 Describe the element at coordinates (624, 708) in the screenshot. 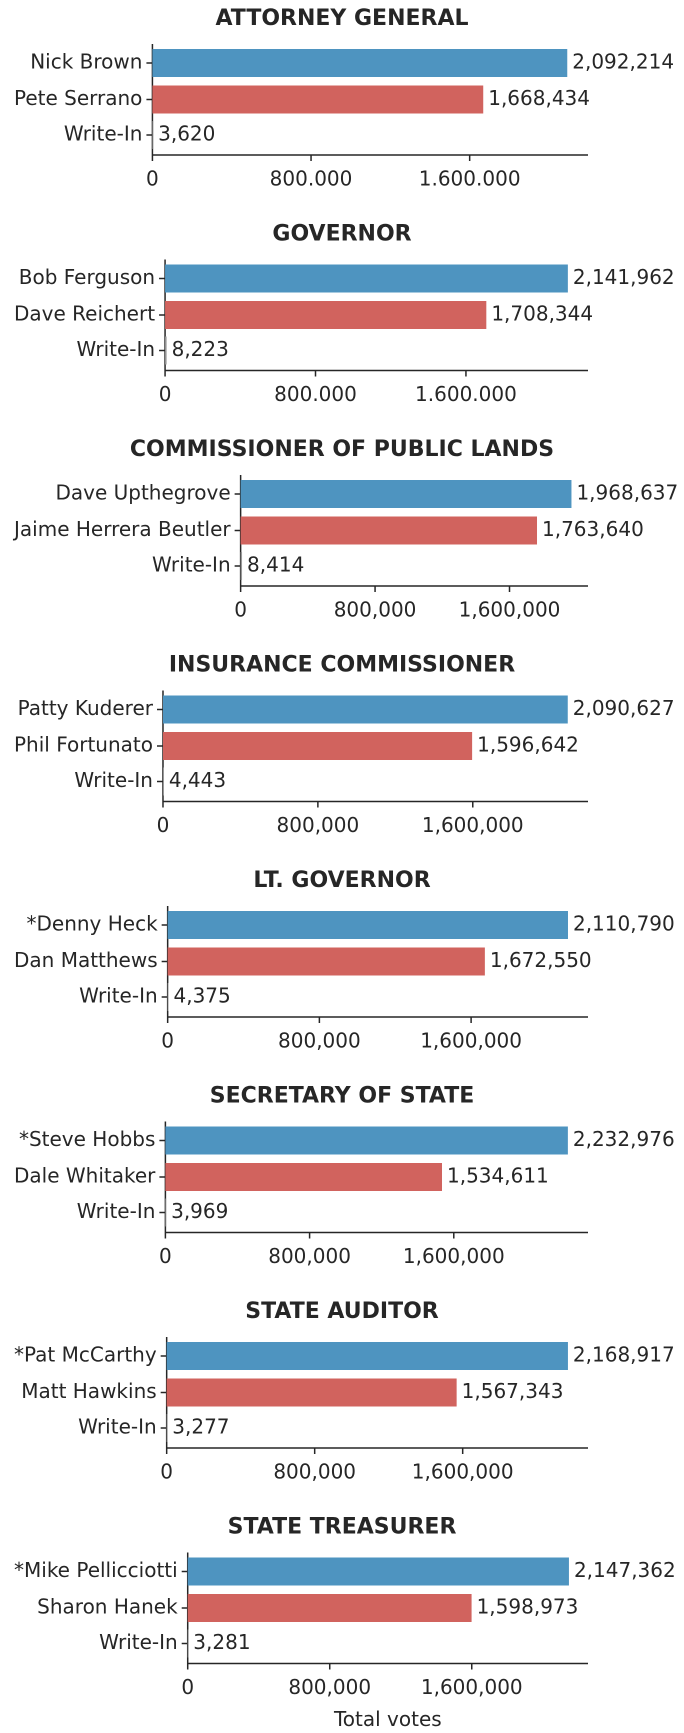

I see `value-label: 2,090,627` at that location.